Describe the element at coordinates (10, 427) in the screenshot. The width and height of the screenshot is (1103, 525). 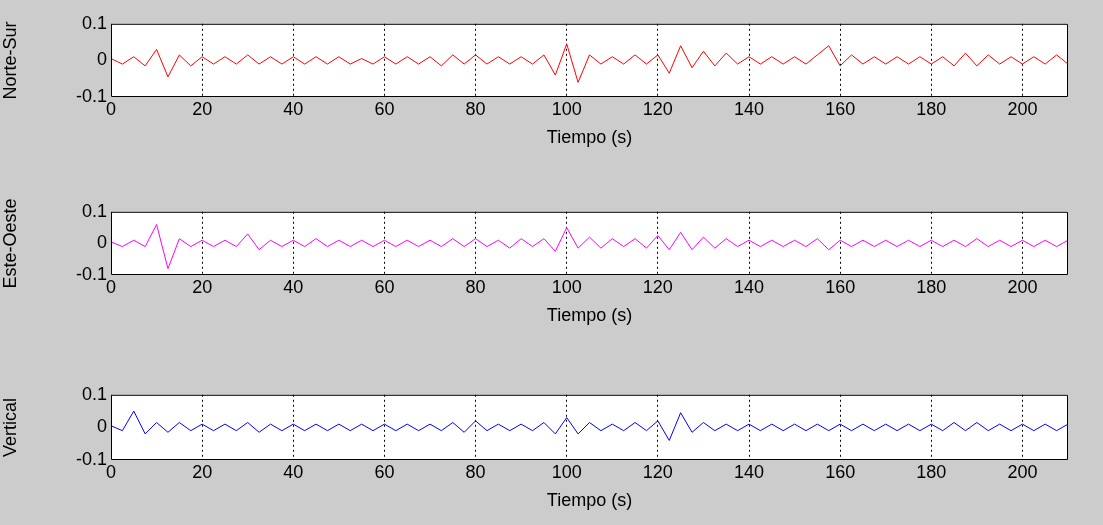
I see `y-axis-title: Vertical` at that location.